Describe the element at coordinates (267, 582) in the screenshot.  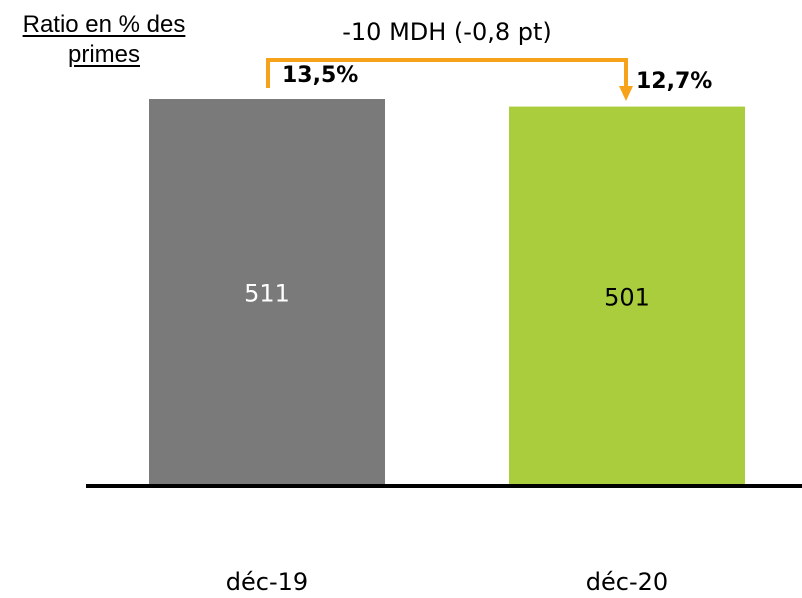
I see `x-tick-label-1: déc-19` at that location.